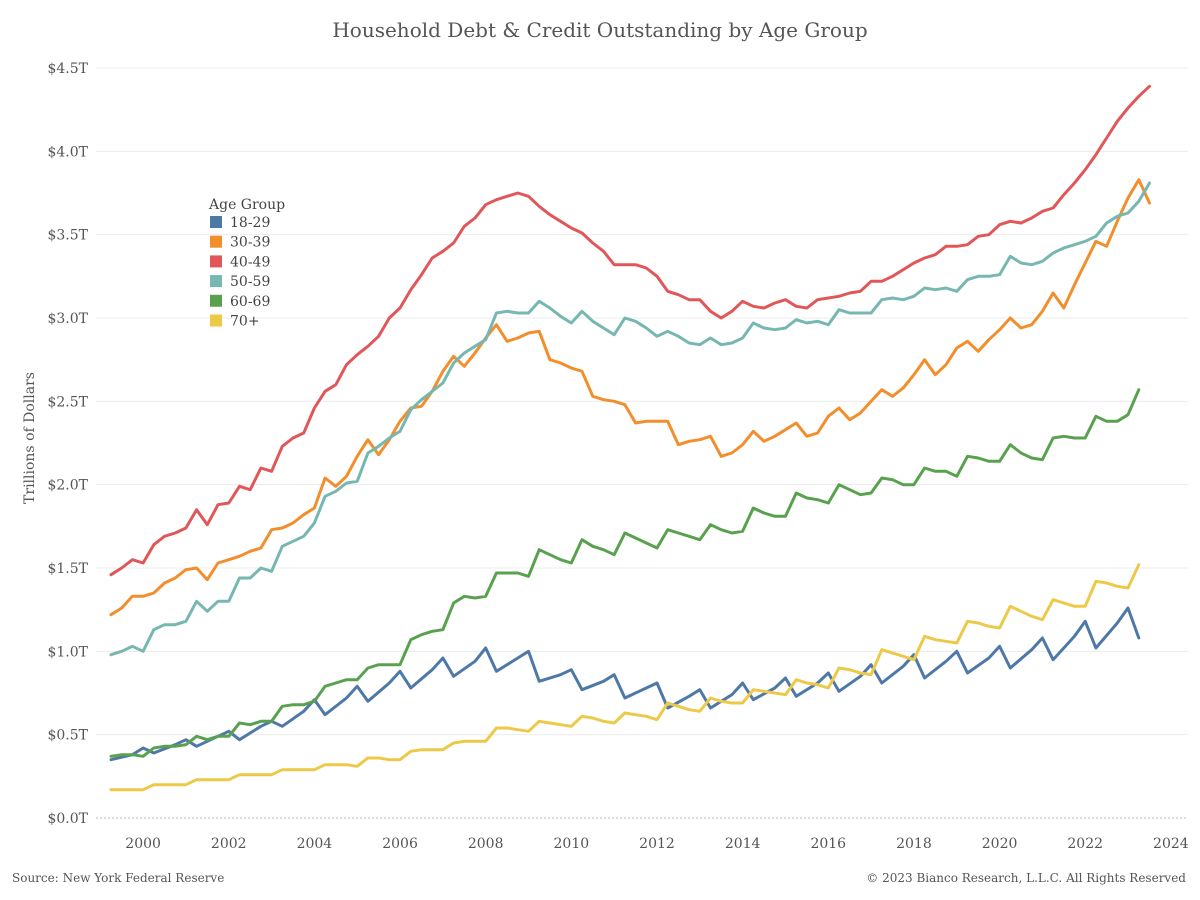  What do you see at coordinates (229, 844) in the screenshot?
I see `x-tick-label: 2002` at bounding box center [229, 844].